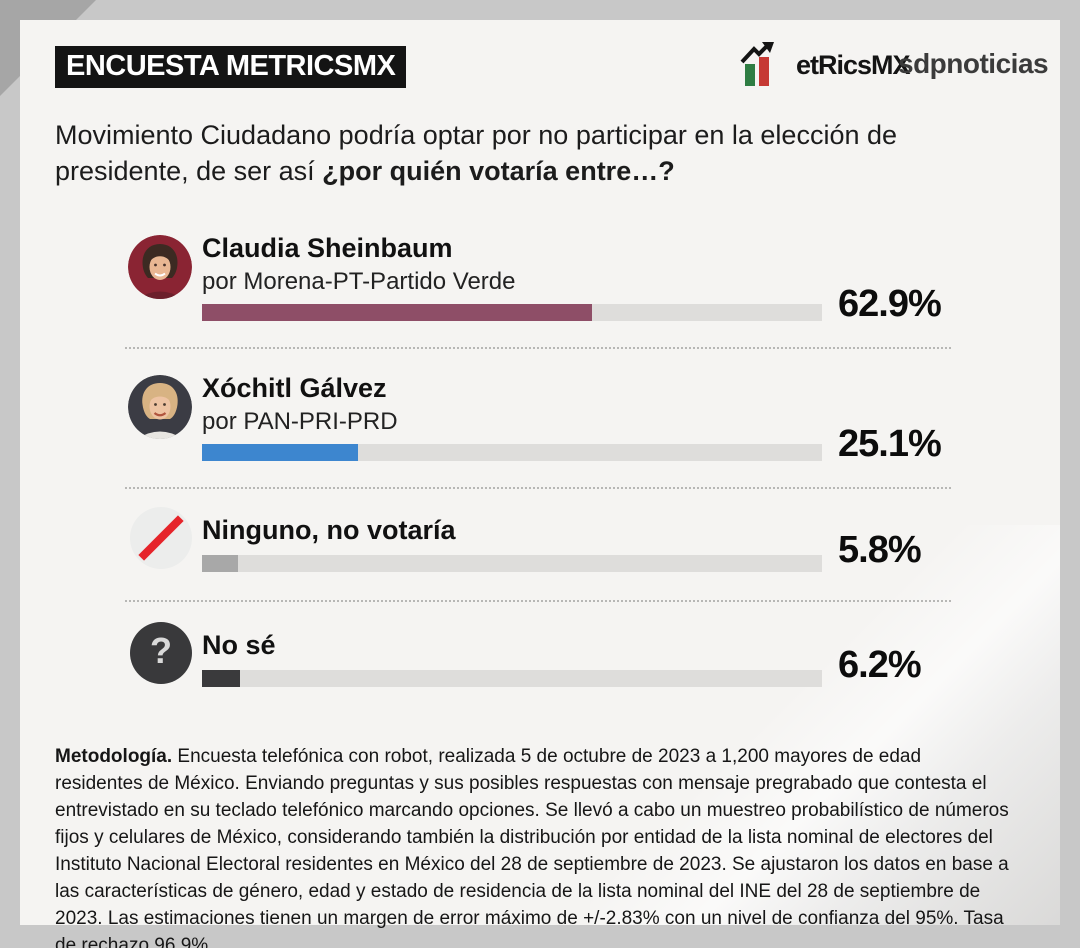  Describe the element at coordinates (231, 67) in the screenshot. I see `page-title: ENCUESTA METRICSMX` at that location.